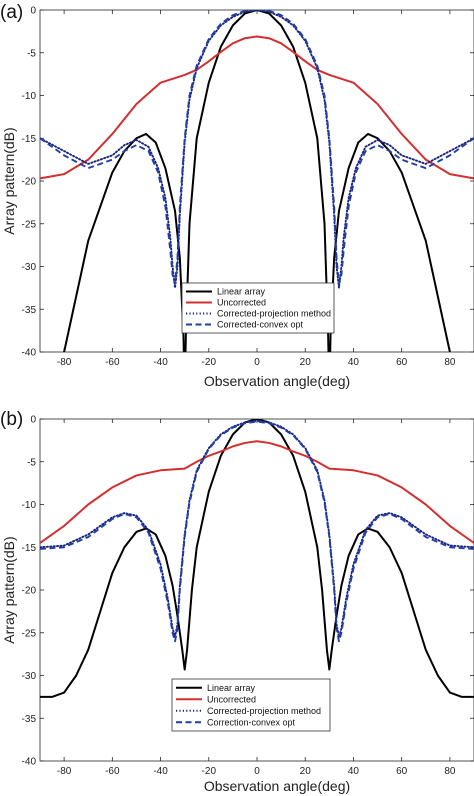 The width and height of the screenshot is (474, 796). Describe the element at coordinates (260, 325) in the screenshot. I see `legend-label-4: Corrected-convex opt` at that location.